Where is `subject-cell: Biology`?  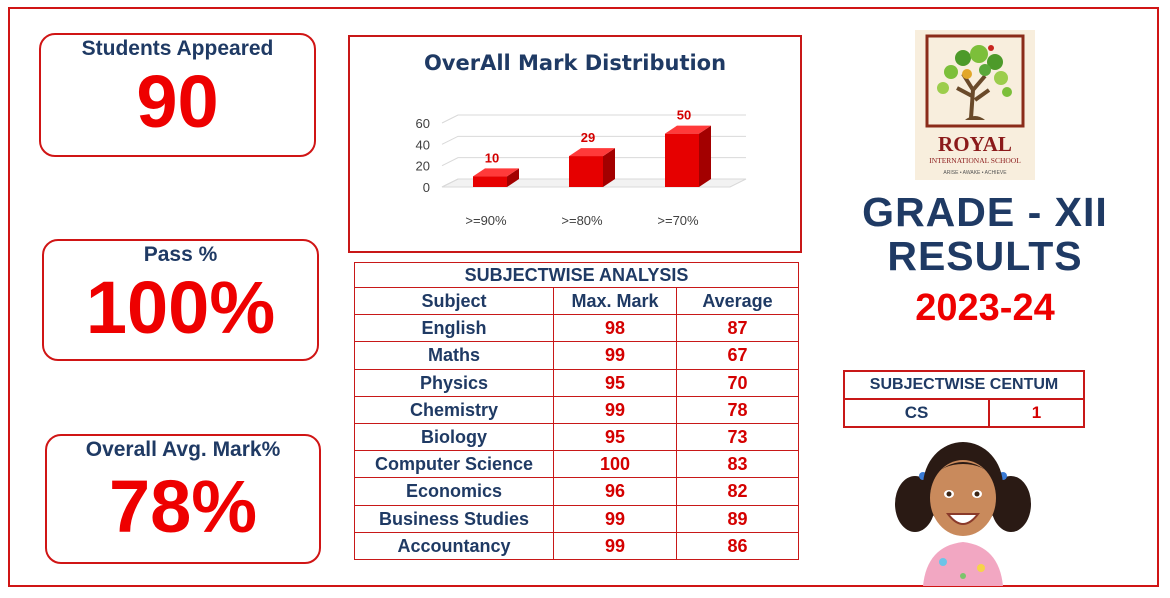
subject-cell: Biology is located at coordinates (454, 437).